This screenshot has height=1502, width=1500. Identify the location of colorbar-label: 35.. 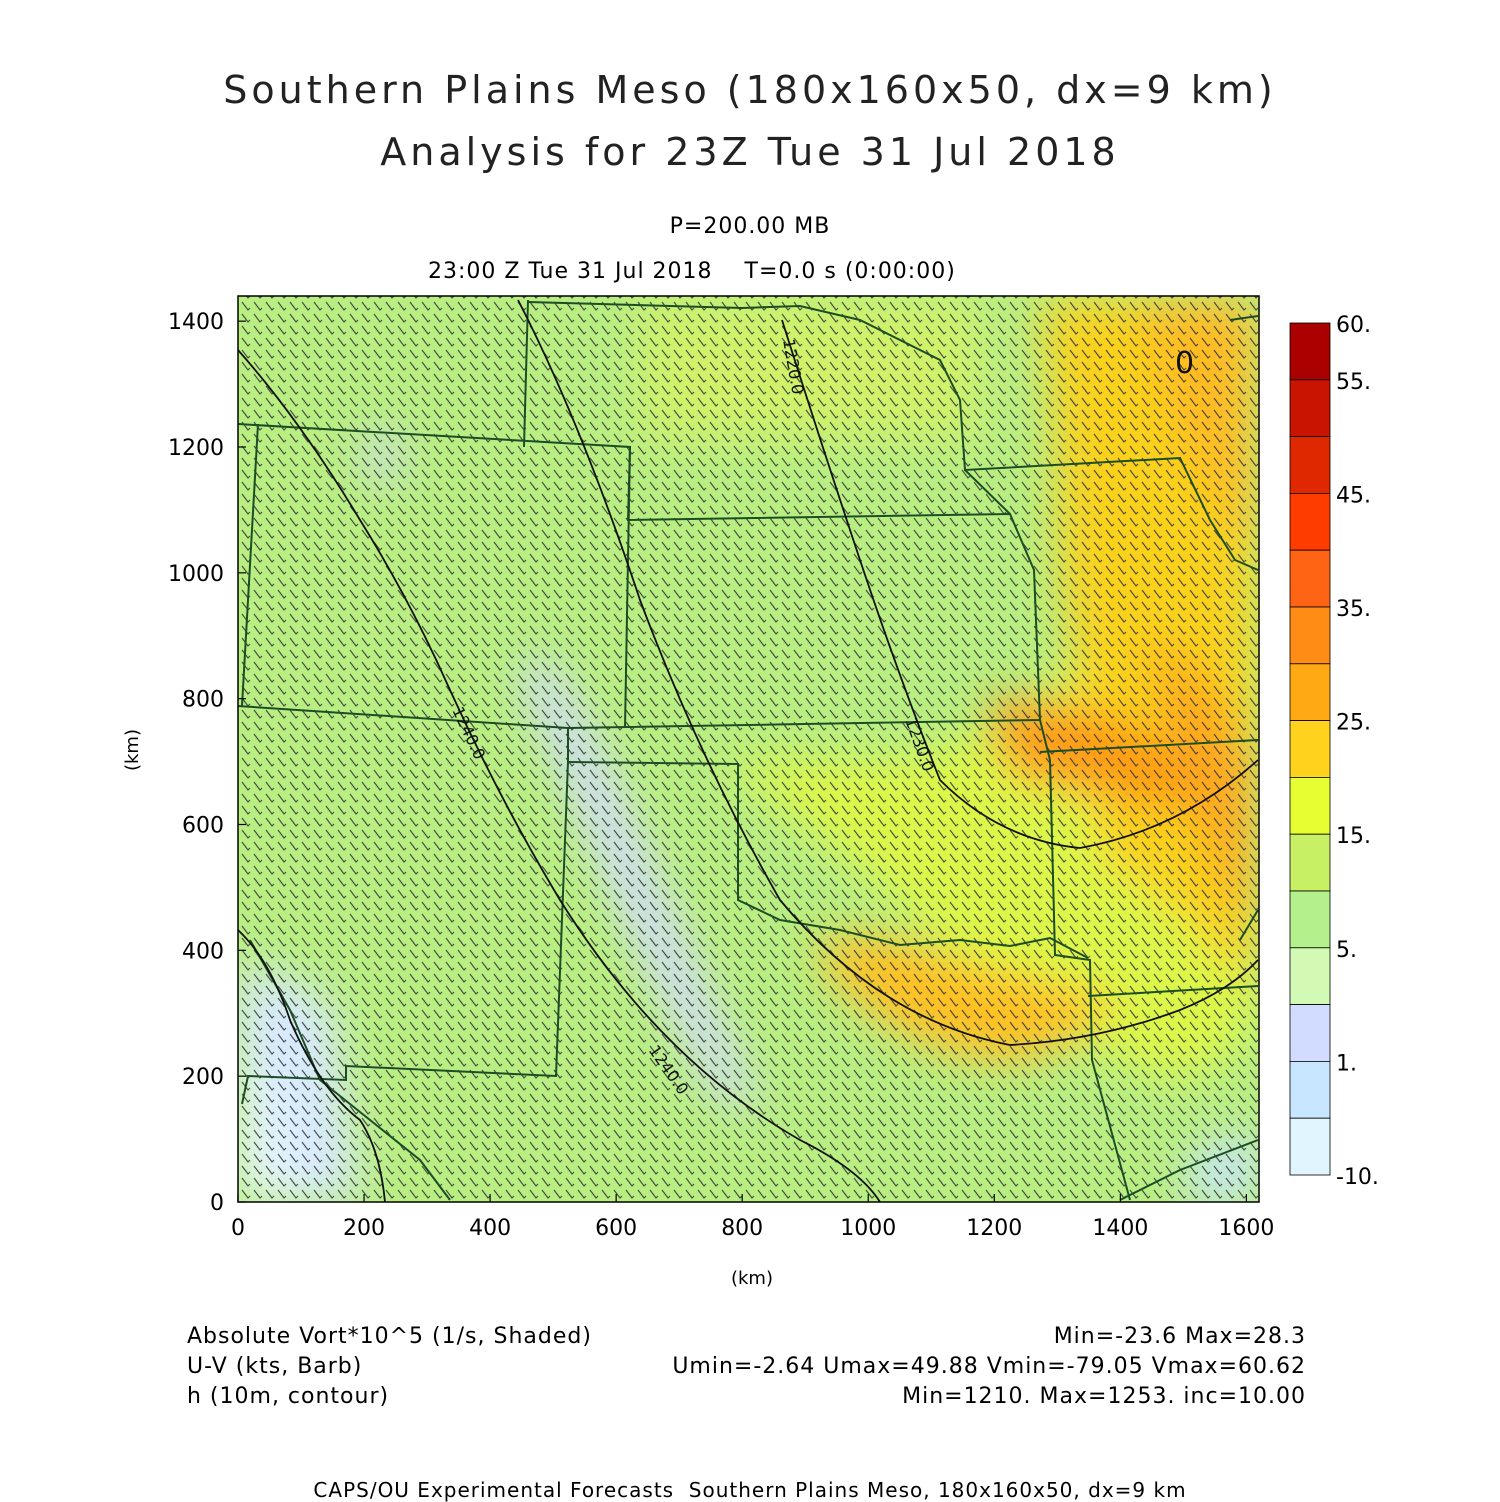
(1353, 609).